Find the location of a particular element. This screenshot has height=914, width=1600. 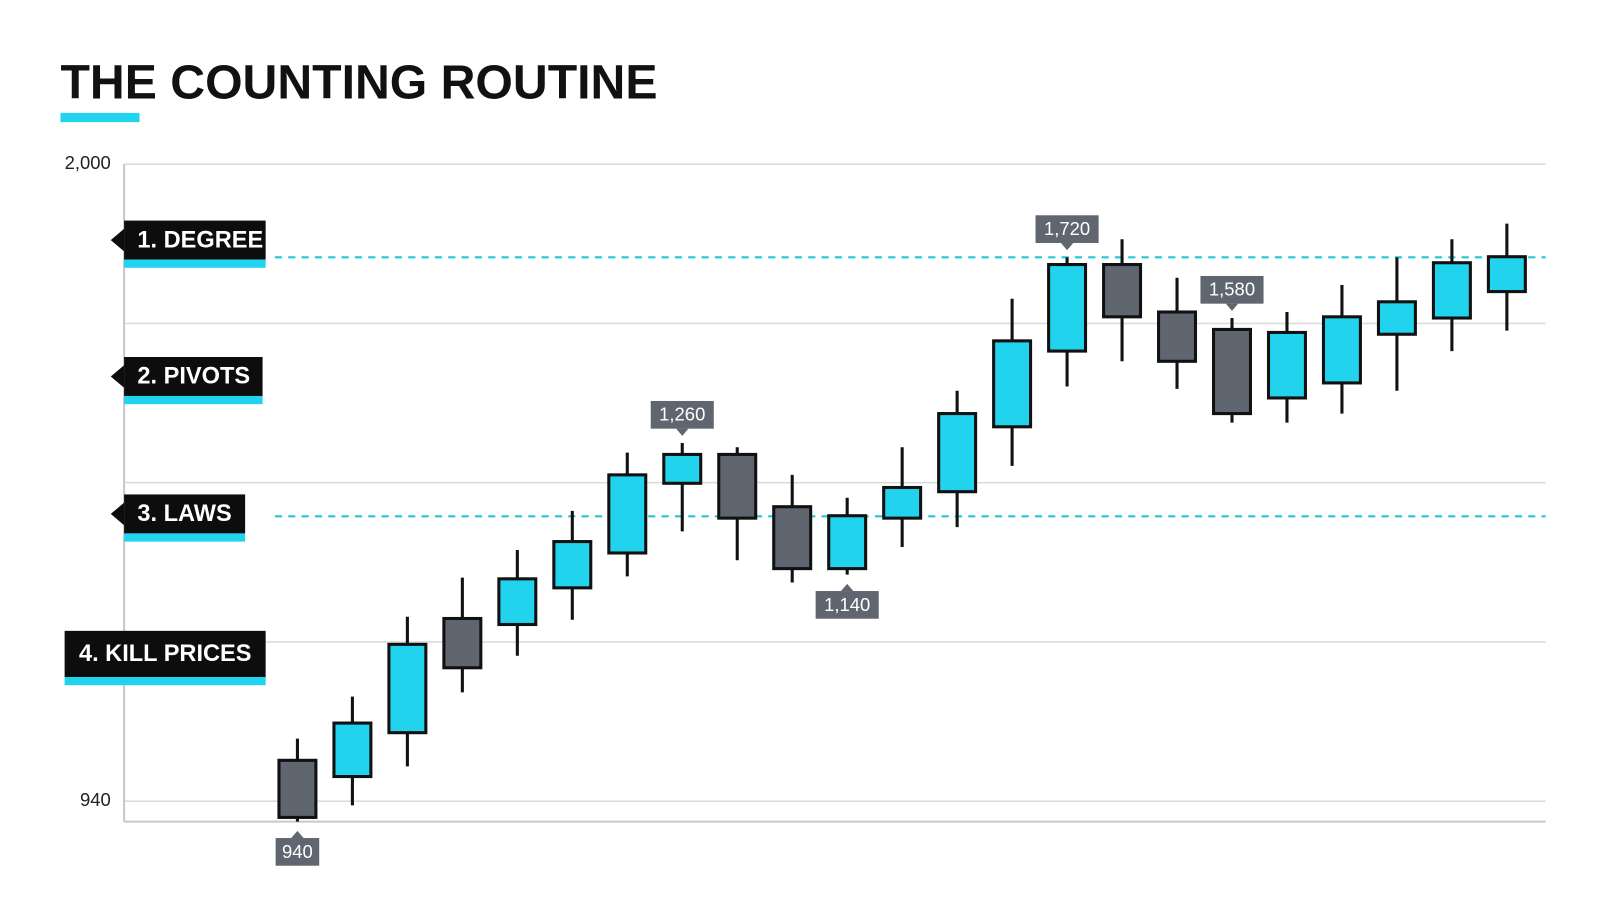

annotation-label: 1,140 is located at coordinates (847, 604).